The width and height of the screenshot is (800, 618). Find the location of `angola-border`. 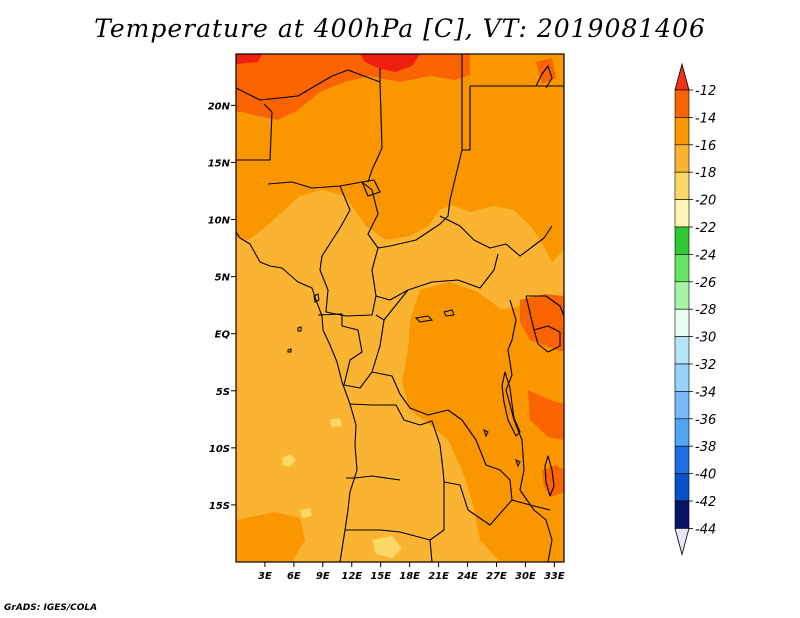

angola-border is located at coordinates (407, 457).